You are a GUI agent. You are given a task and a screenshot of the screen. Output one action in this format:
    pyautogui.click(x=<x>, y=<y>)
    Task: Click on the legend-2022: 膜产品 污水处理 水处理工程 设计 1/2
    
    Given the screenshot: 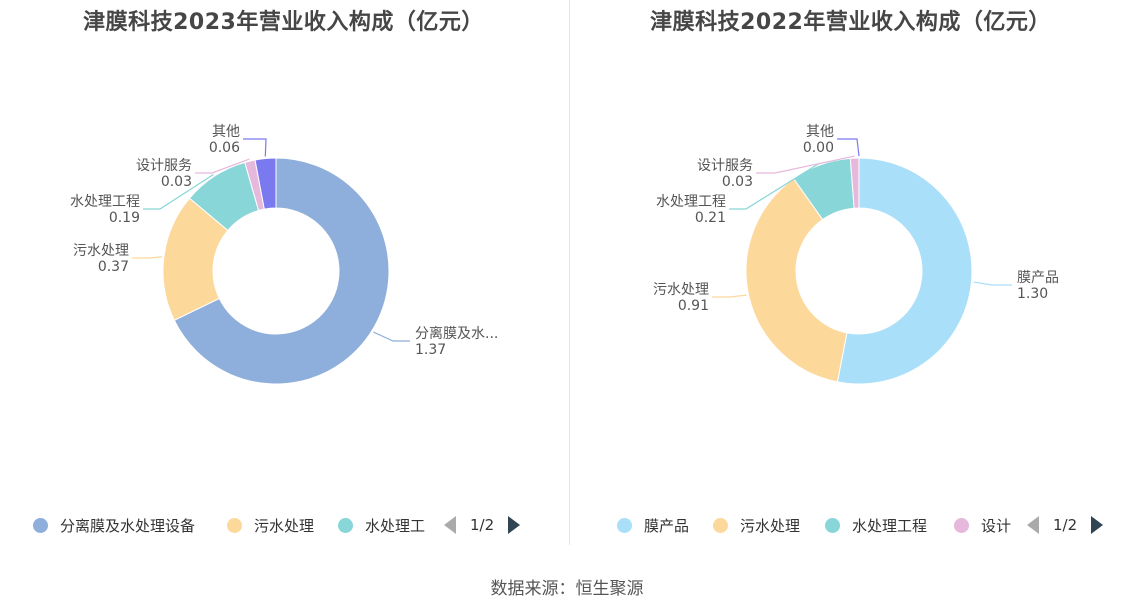 What is the action you would take?
    pyautogui.click(x=850, y=525)
    